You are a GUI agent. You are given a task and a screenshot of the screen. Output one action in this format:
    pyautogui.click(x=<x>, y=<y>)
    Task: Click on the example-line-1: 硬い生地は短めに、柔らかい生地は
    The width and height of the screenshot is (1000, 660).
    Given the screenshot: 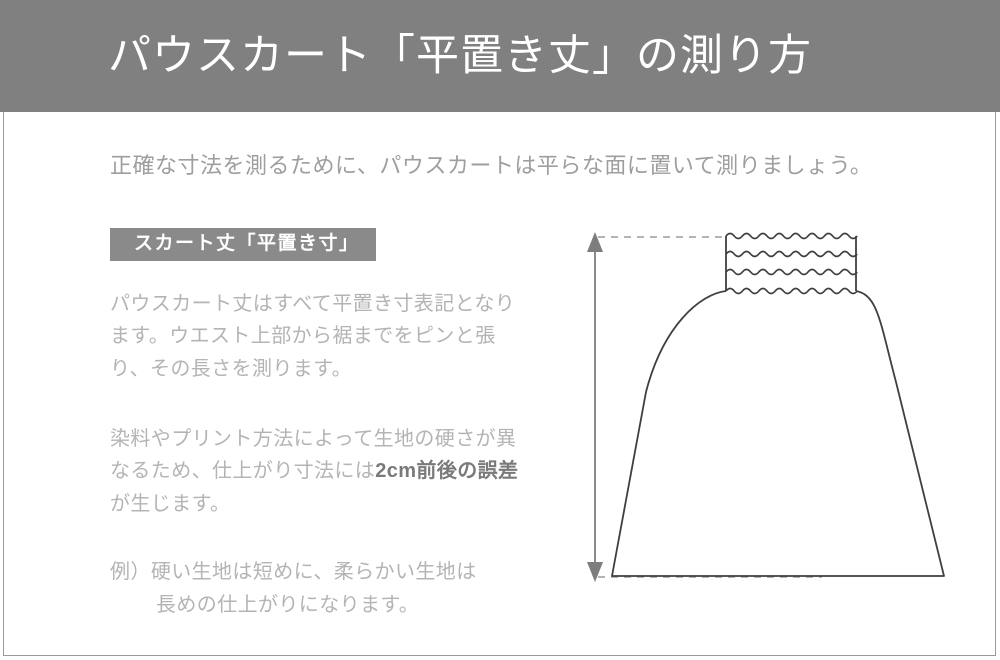 What is the action you would take?
    pyautogui.click(x=313, y=572)
    